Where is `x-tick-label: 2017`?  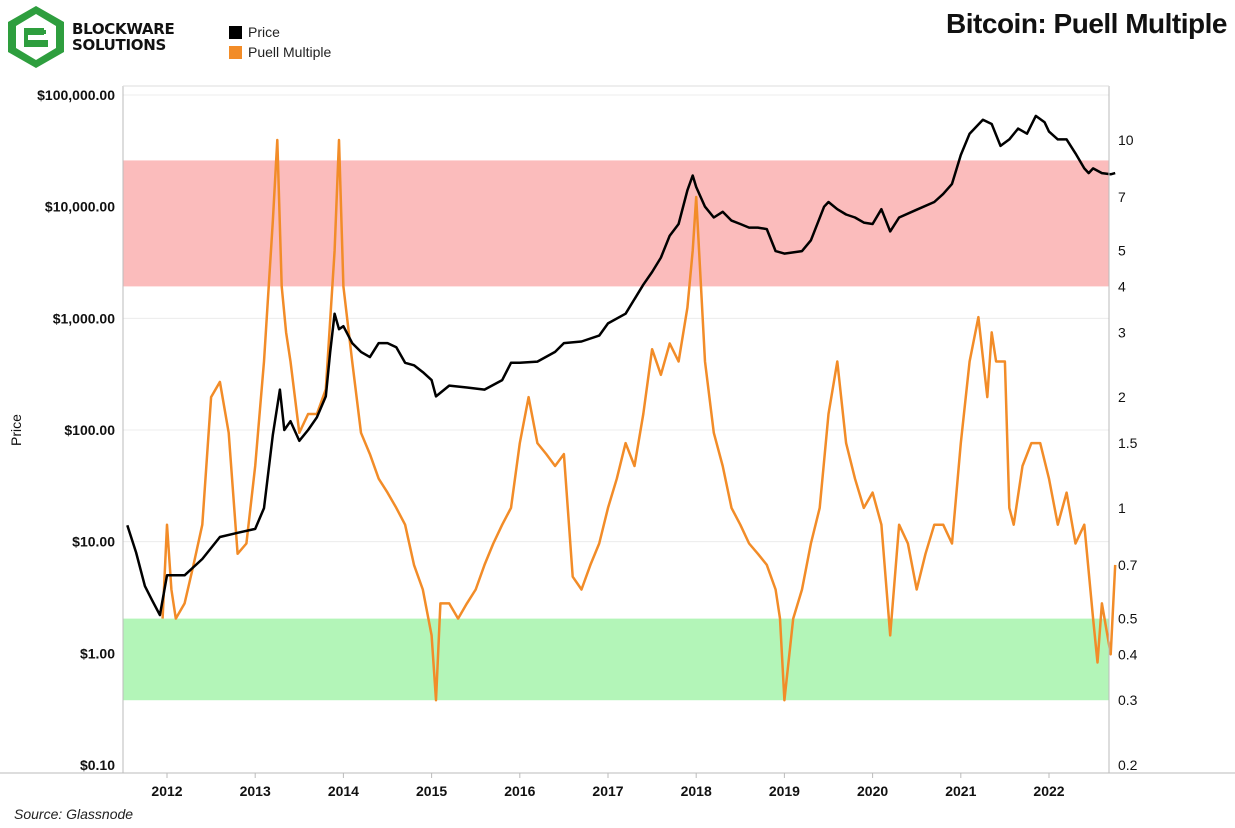 x-tick-label: 2017 is located at coordinates (607, 791).